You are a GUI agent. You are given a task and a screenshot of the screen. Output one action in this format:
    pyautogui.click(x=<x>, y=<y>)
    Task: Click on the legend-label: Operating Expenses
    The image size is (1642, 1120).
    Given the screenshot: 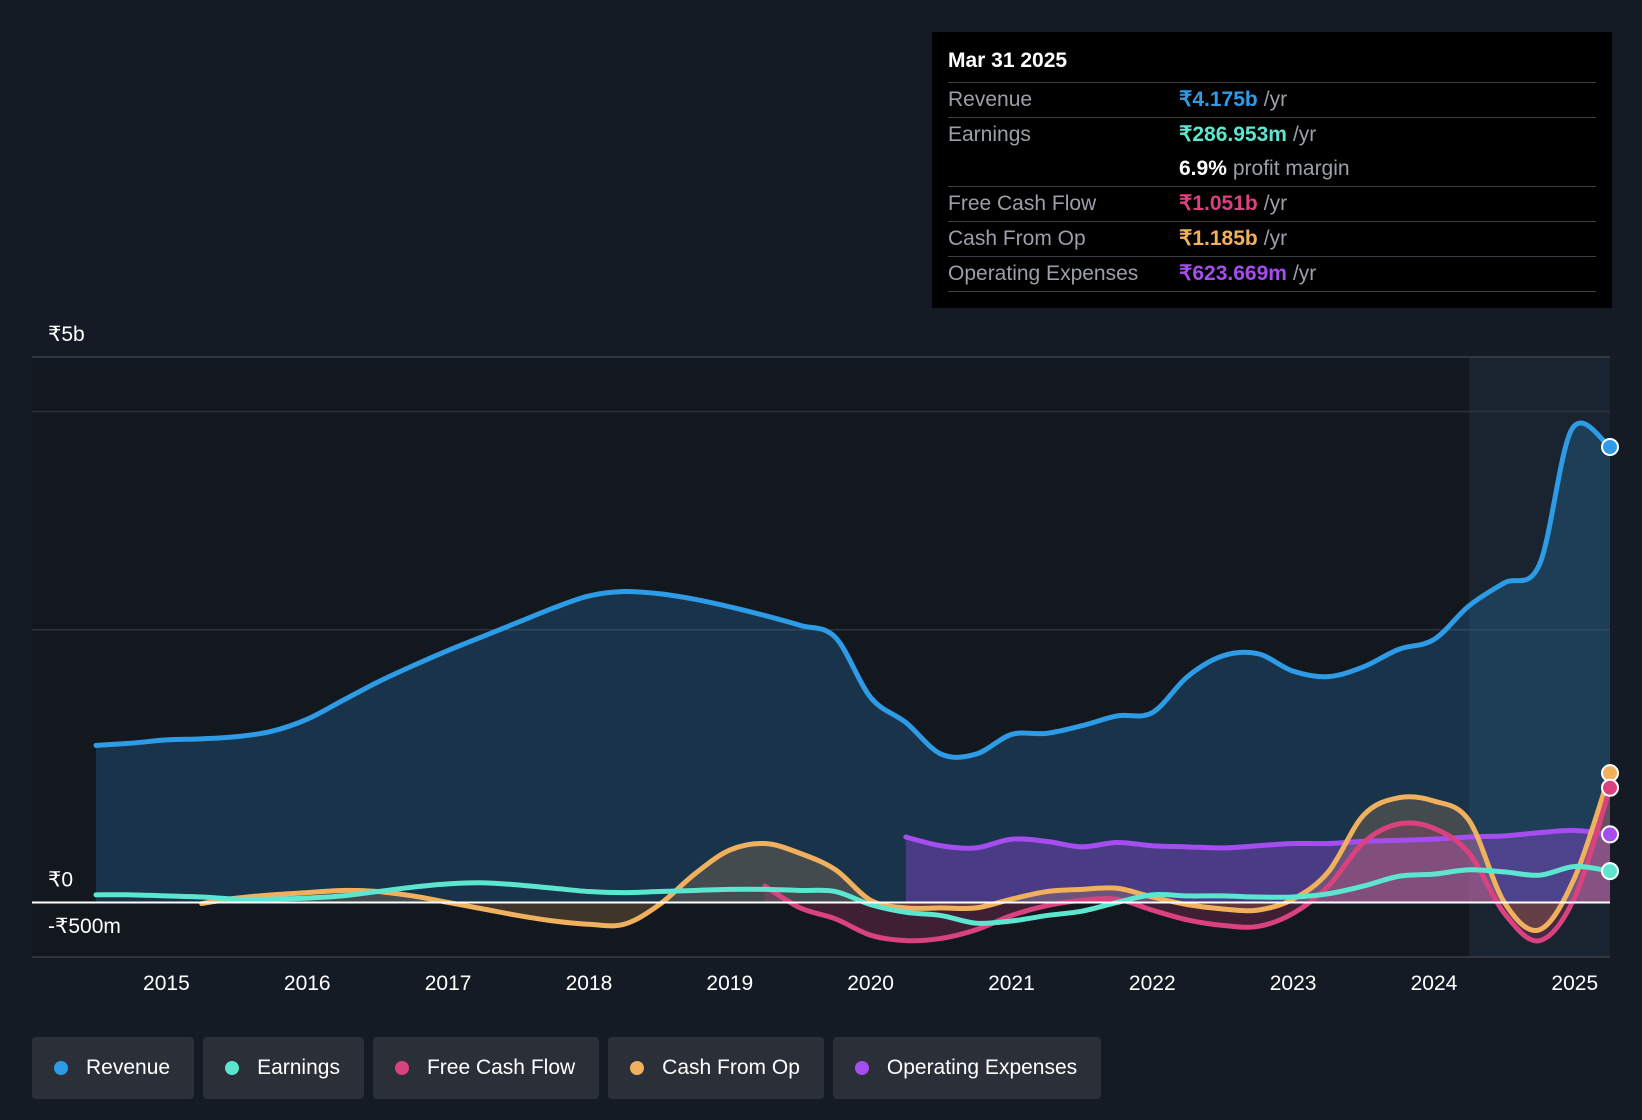 What is the action you would take?
    pyautogui.click(x=982, y=1067)
    